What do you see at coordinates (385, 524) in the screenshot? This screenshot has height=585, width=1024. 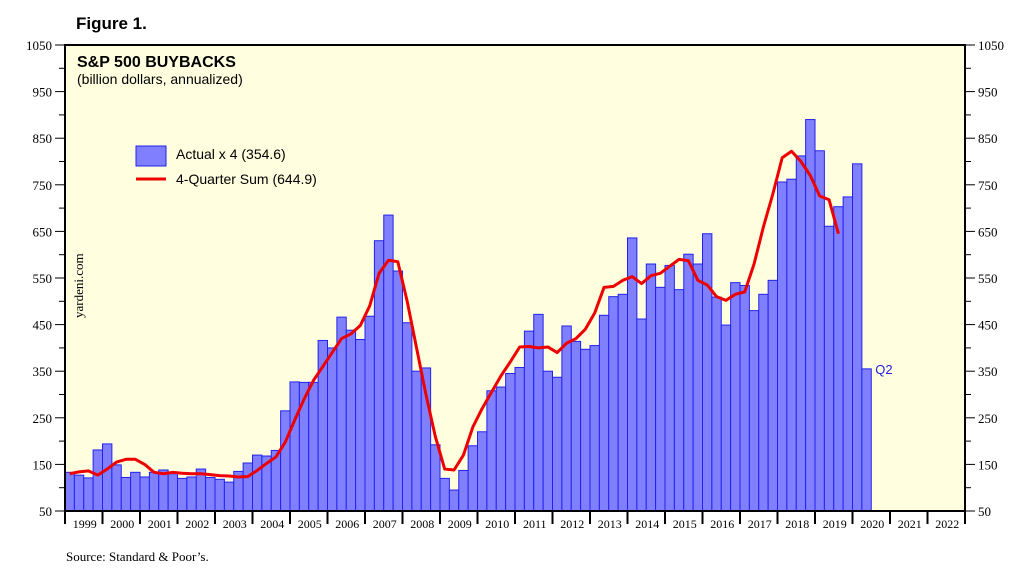 I see `x-tick-label: 2007` at bounding box center [385, 524].